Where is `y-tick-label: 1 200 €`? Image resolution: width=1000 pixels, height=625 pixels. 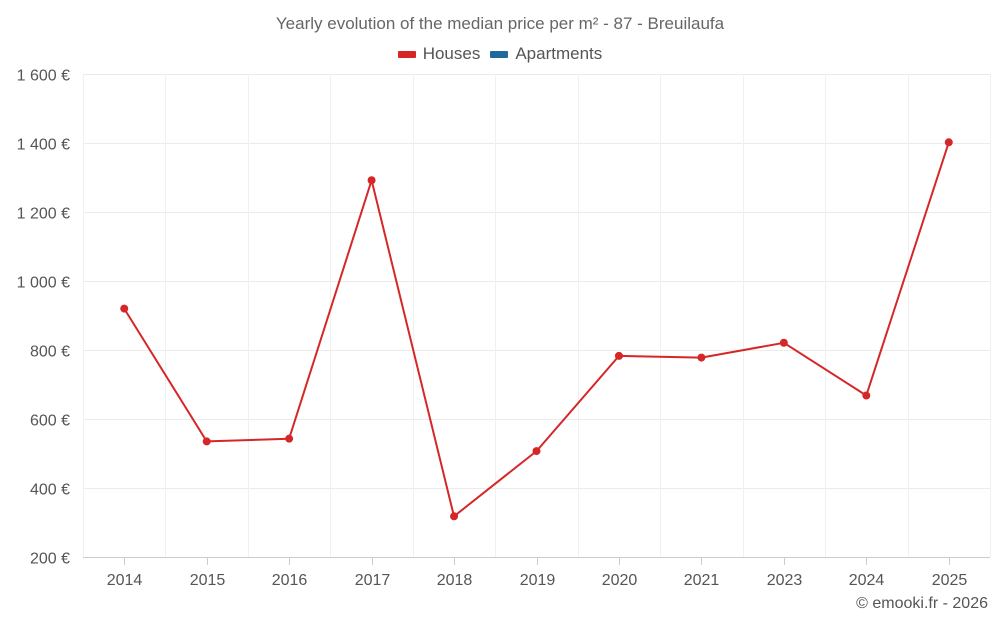 y-tick-label: 1 200 € is located at coordinates (43, 214).